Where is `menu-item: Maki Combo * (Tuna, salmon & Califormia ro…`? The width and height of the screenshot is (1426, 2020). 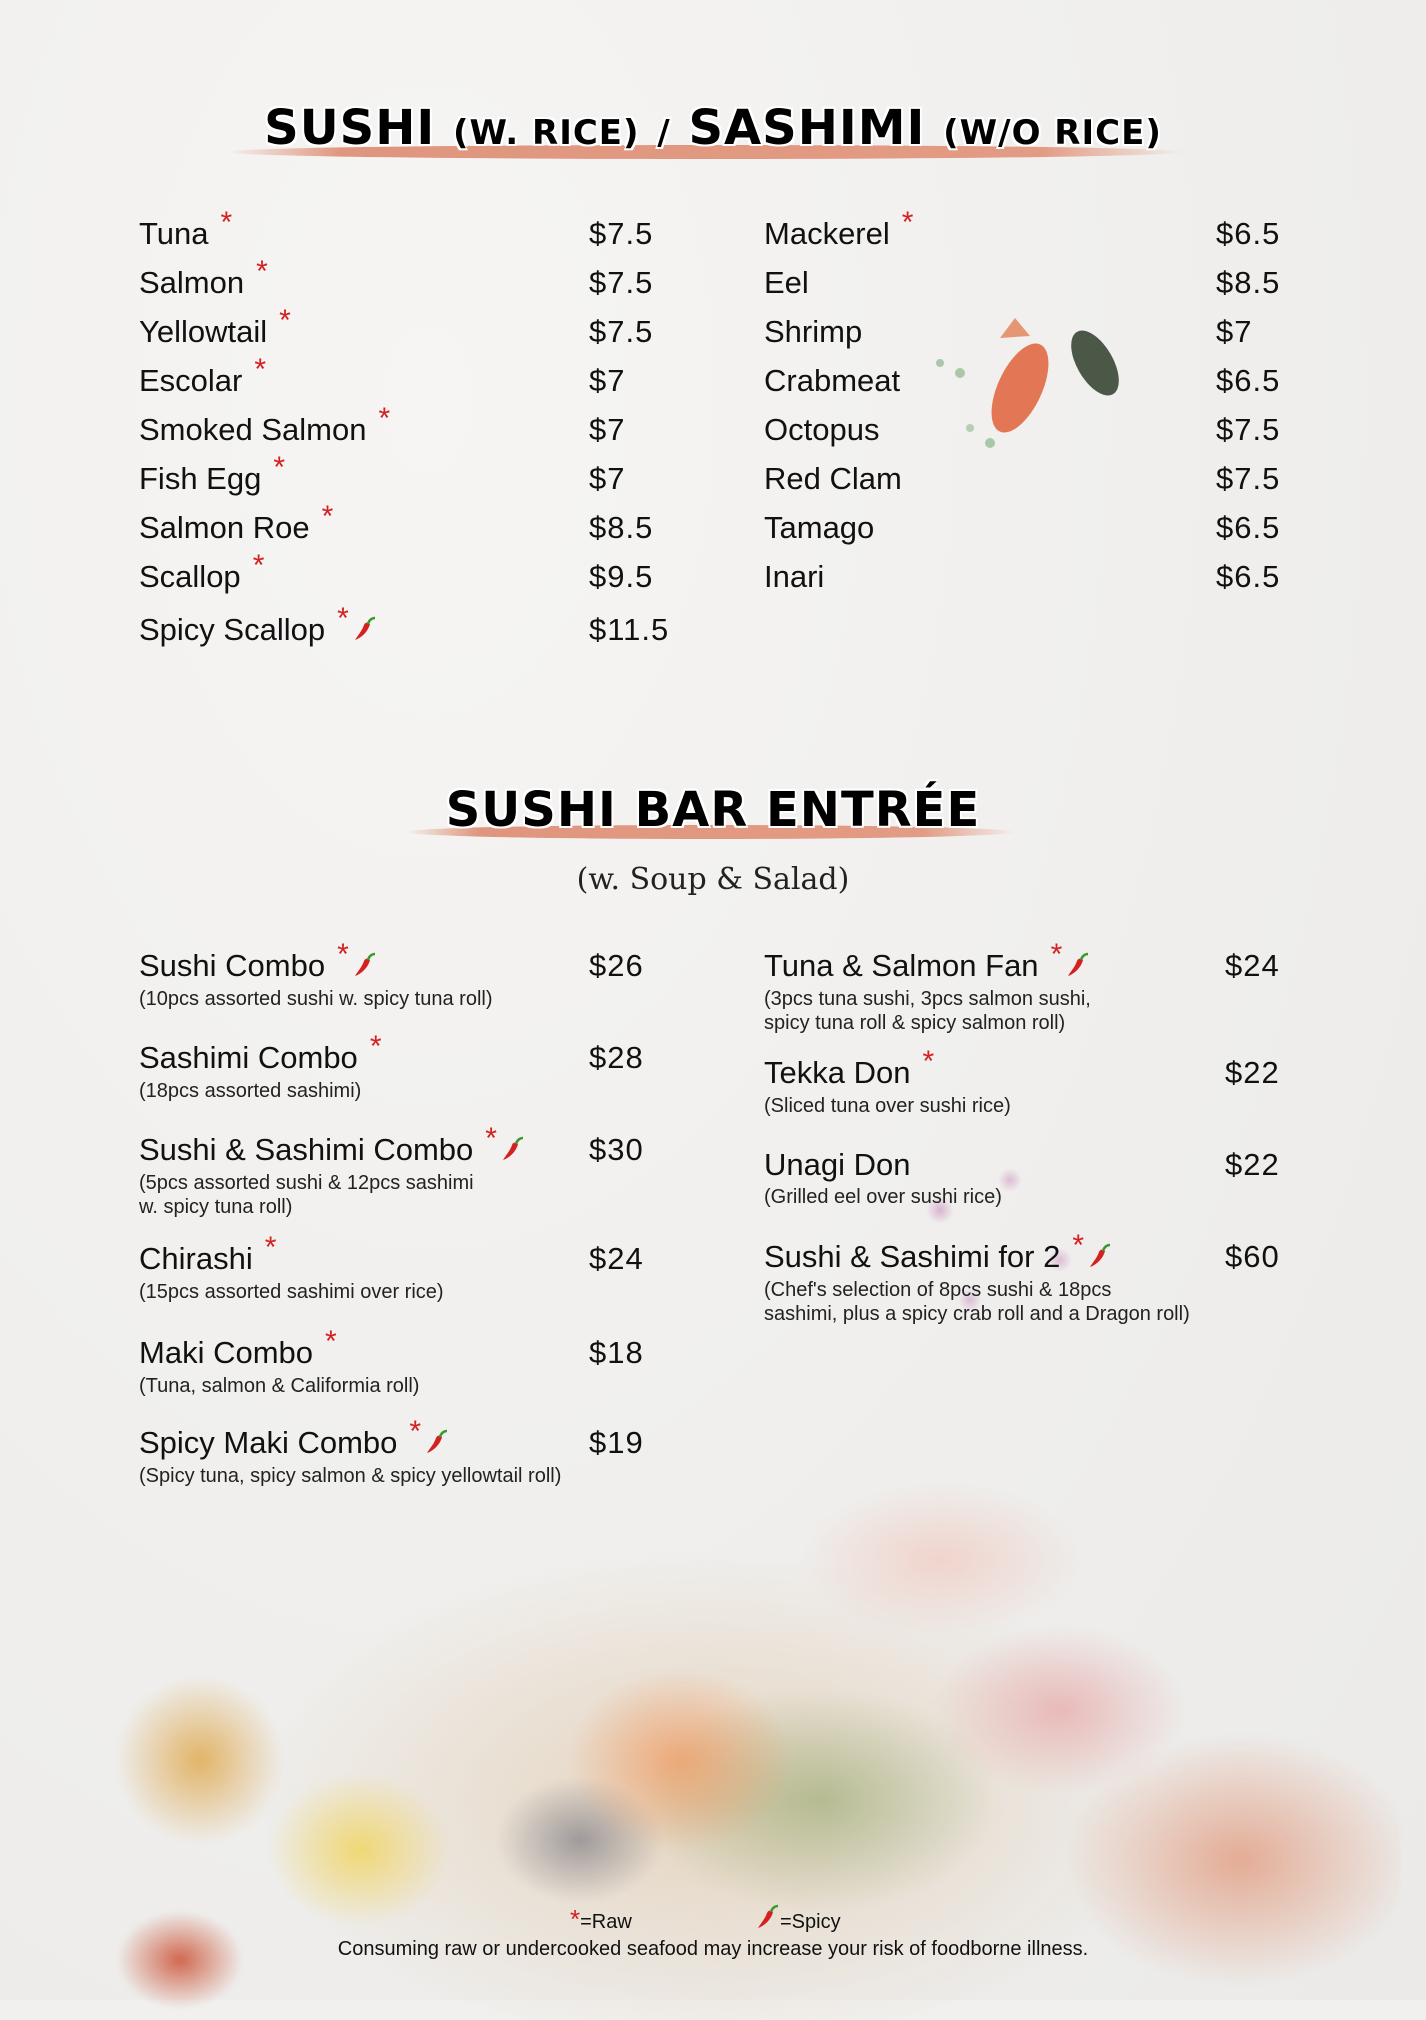
menu-item: Maki Combo * (Tuna, salmon & Califormia ro… is located at coordinates (279, 1361).